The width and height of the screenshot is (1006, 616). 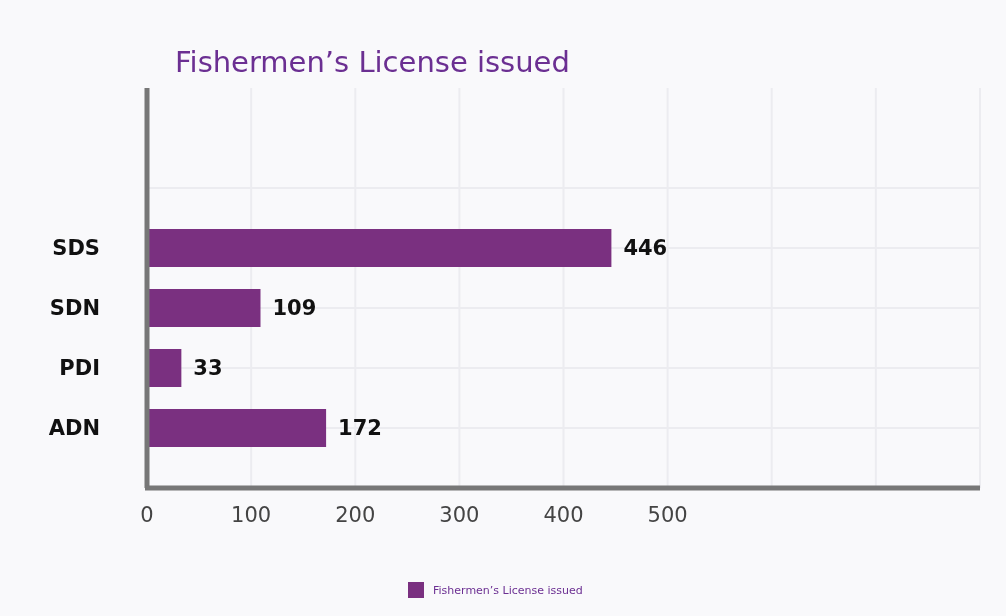 What do you see at coordinates (667, 515) in the screenshot?
I see `x-tick-label: 500` at bounding box center [667, 515].